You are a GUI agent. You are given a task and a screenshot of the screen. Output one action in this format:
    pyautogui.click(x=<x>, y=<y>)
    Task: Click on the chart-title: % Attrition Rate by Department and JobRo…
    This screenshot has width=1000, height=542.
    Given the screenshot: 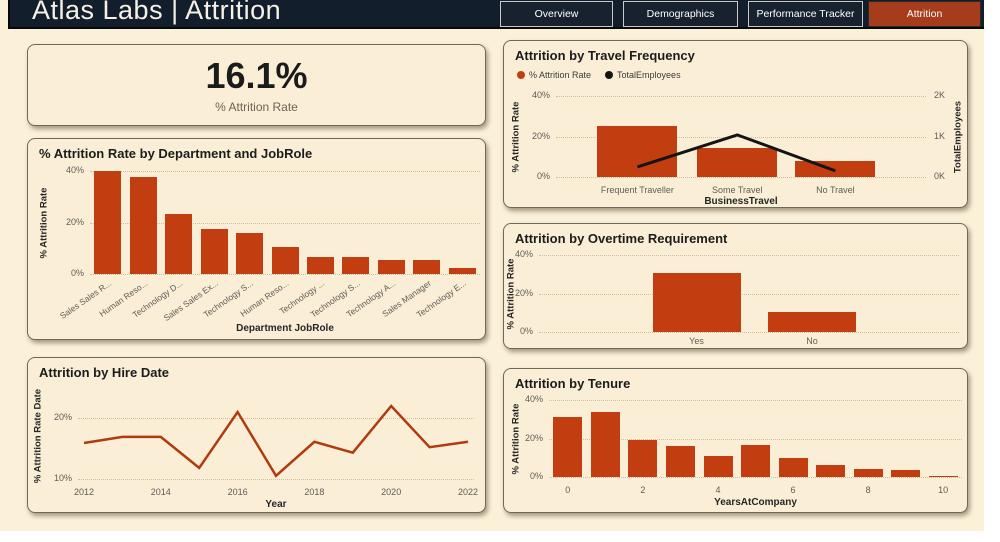 What is the action you would take?
    pyautogui.click(x=176, y=153)
    